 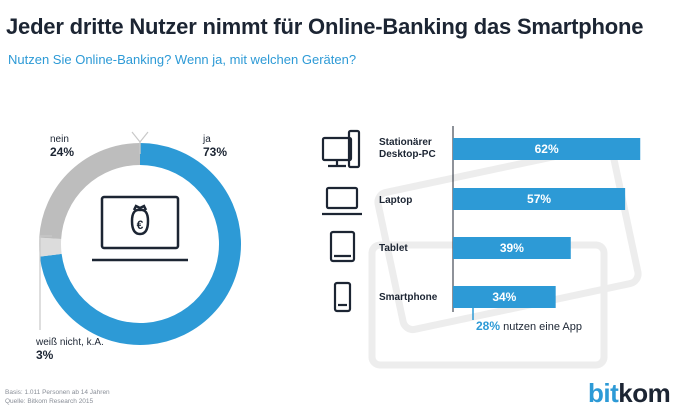 I want to click on bar-value-label-laptop: 57%, so click(x=539, y=199).